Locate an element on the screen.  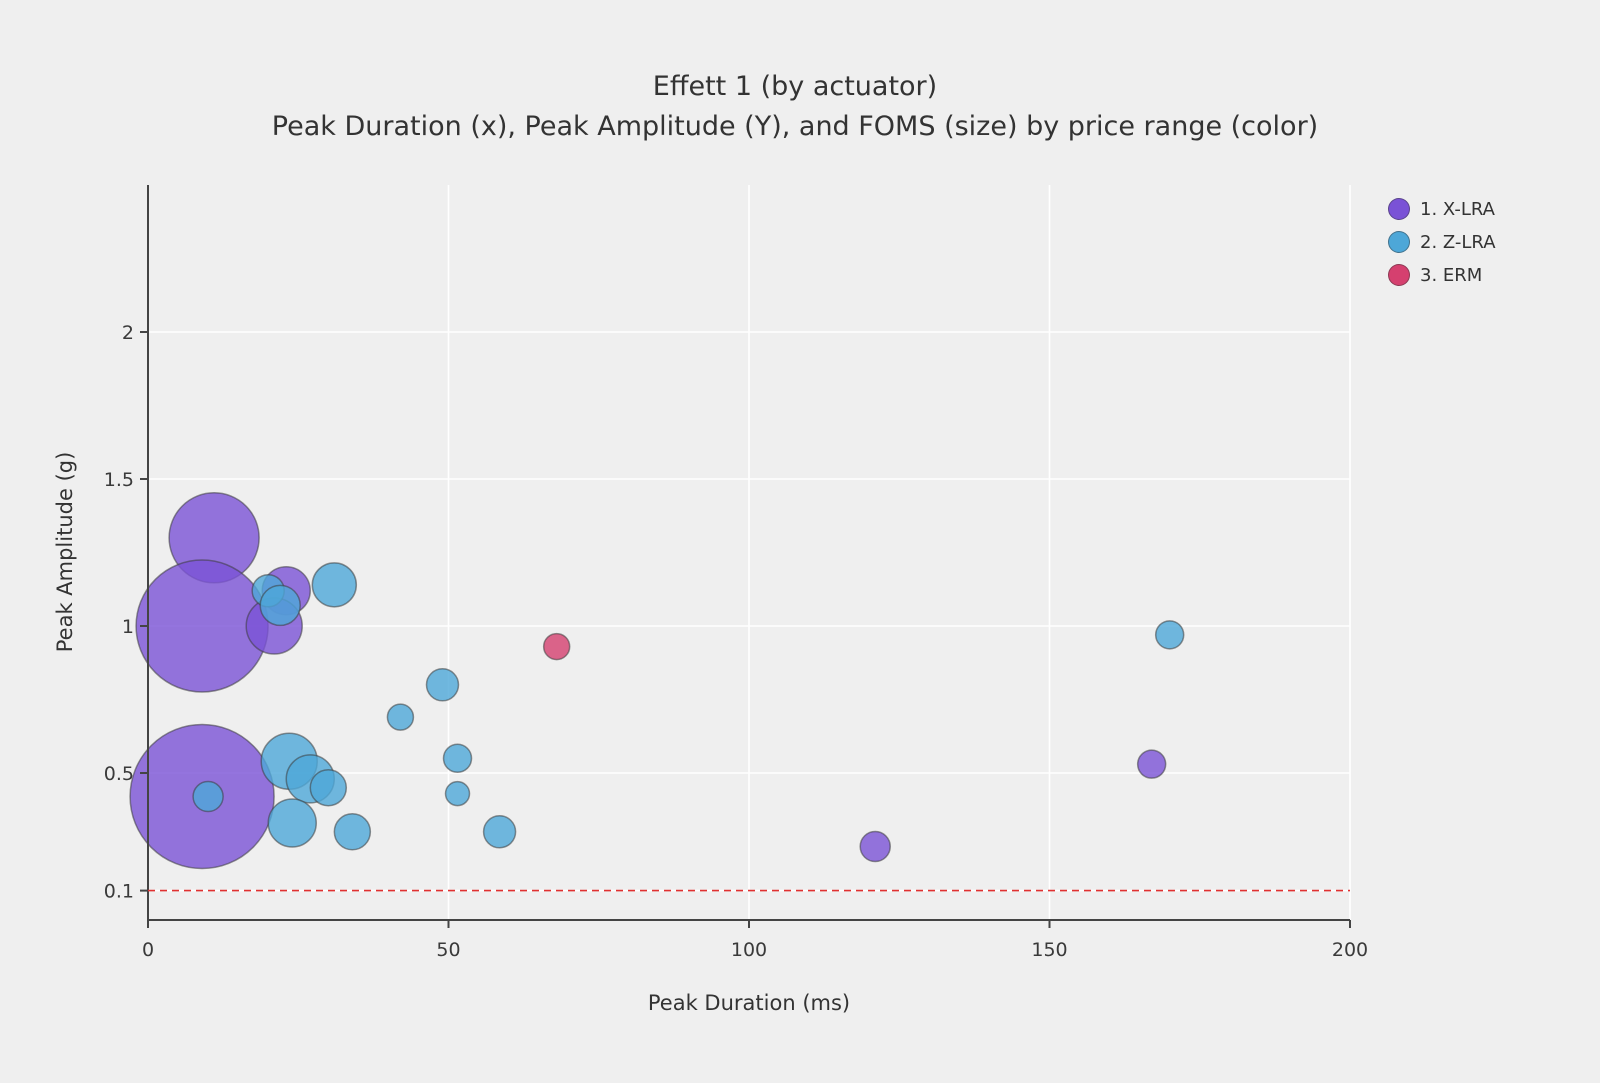
legend-label: 1. X-LRA is located at coordinates (1457, 209).